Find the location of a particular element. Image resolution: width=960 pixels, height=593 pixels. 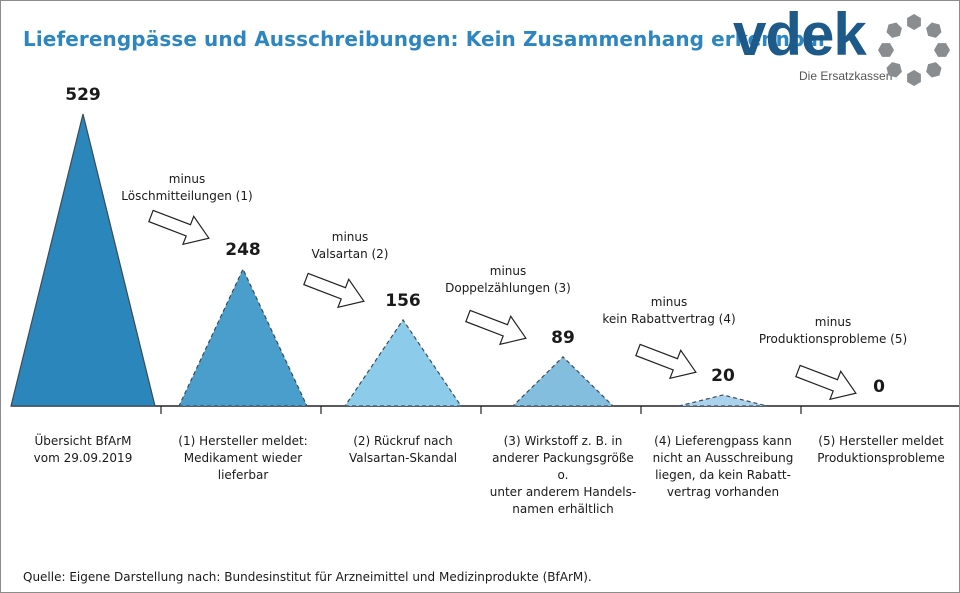

category-label-0: Übersicht BfArM vom 29.09.2019 is located at coordinates (83, 449).